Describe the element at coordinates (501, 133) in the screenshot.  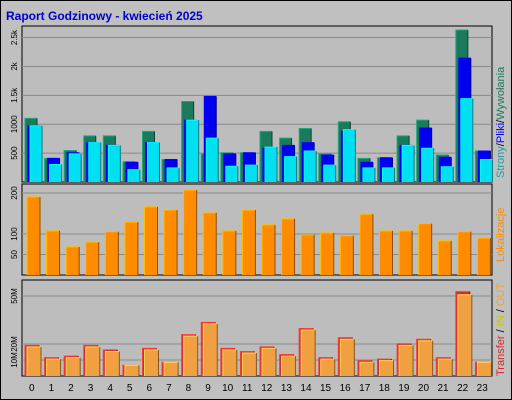
I see `files-label: Pliki` at that location.